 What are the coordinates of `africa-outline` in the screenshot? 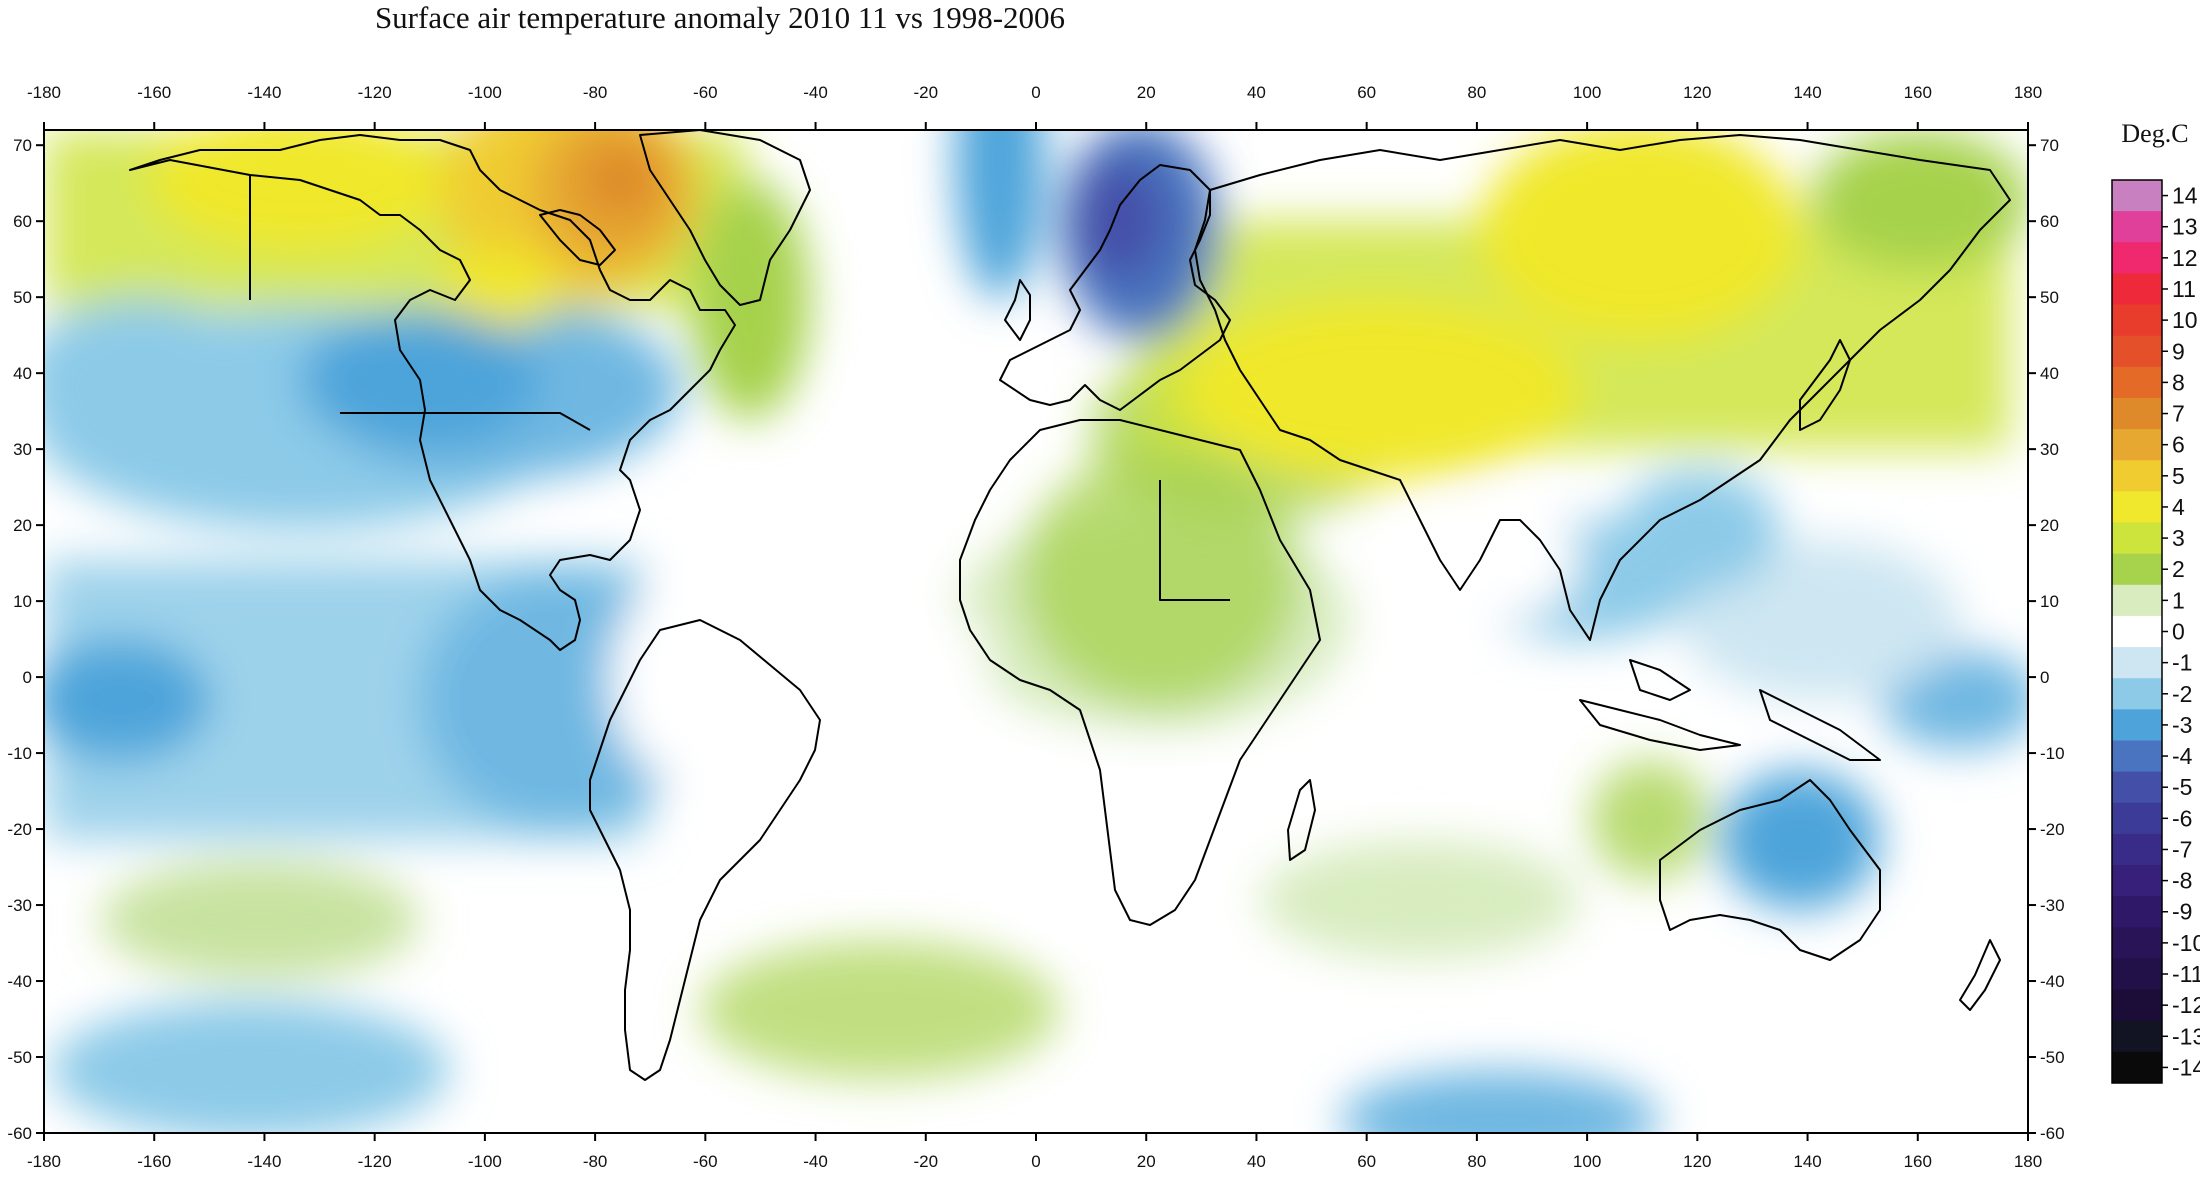 It's located at (1140, 672).